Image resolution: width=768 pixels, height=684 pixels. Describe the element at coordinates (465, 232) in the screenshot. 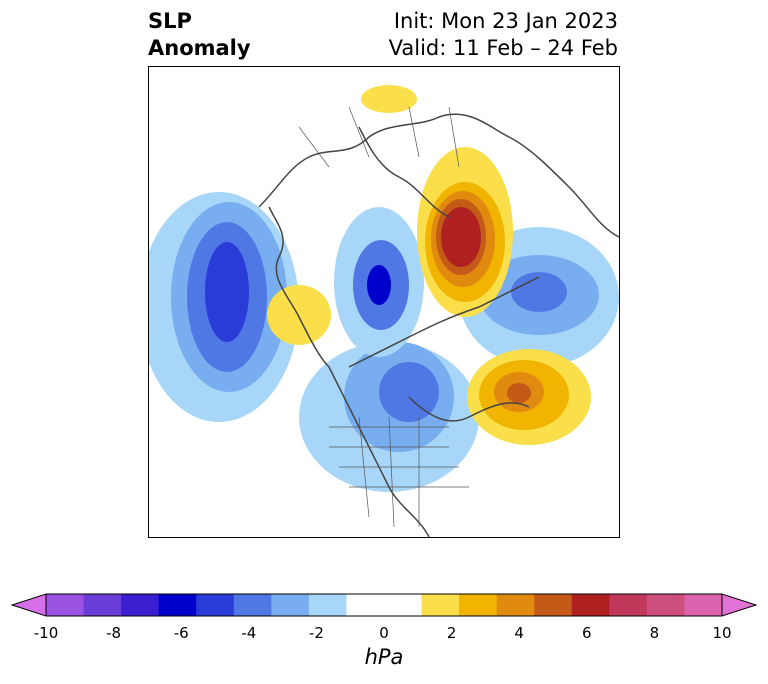

I see `siberia-high-anomaly` at that location.